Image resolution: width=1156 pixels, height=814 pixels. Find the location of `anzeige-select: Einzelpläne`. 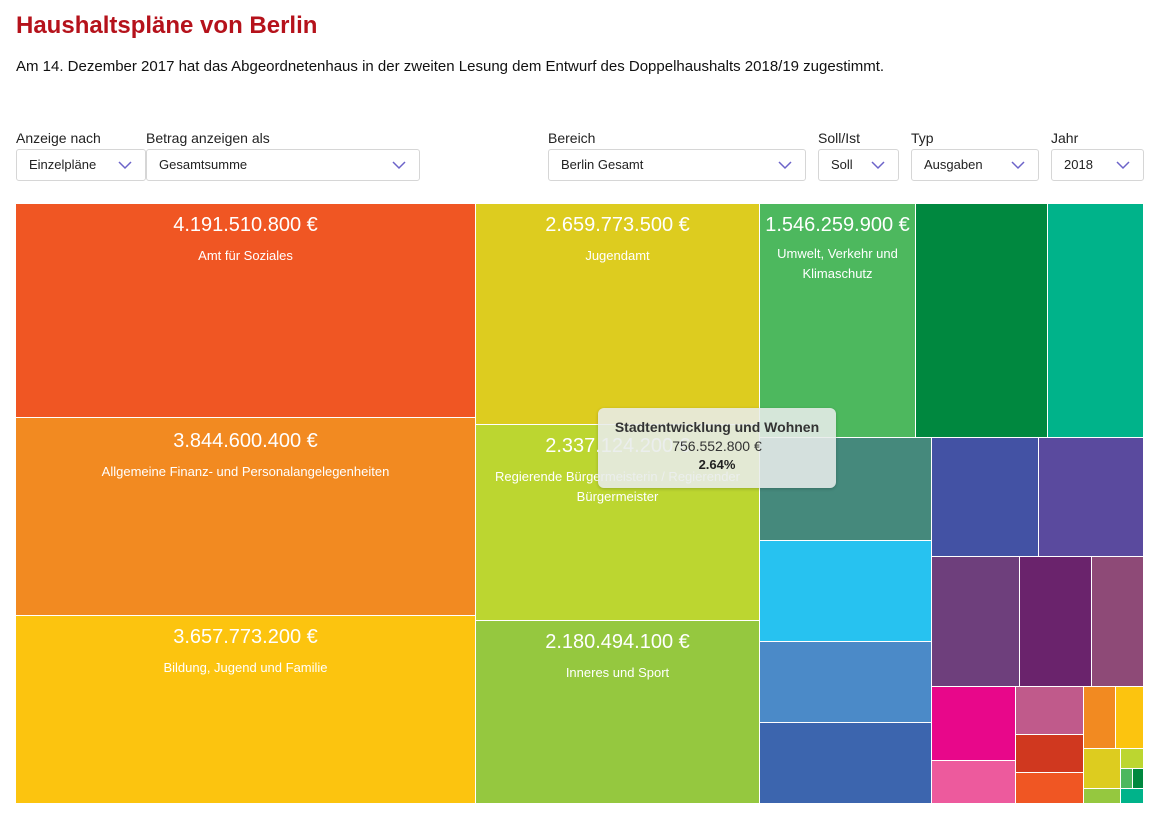

anzeige-select: Einzelpläne is located at coordinates (81, 165).